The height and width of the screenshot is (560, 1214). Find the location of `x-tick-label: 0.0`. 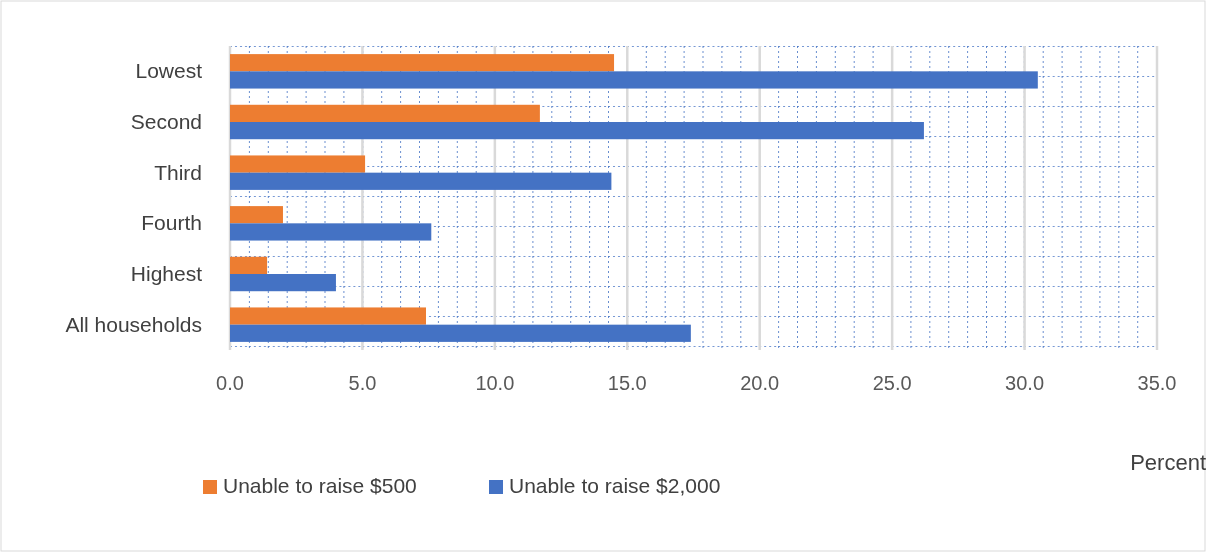

x-tick-label: 0.0 is located at coordinates (230, 383).